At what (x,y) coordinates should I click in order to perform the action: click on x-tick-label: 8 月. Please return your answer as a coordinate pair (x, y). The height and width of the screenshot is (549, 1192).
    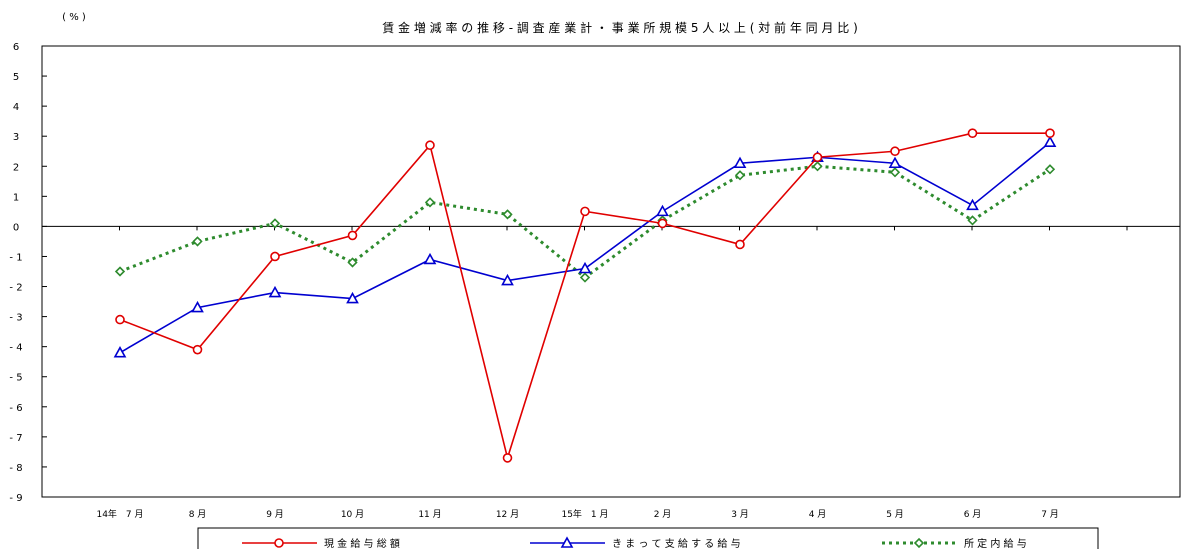
    Looking at the image, I should click on (198, 514).